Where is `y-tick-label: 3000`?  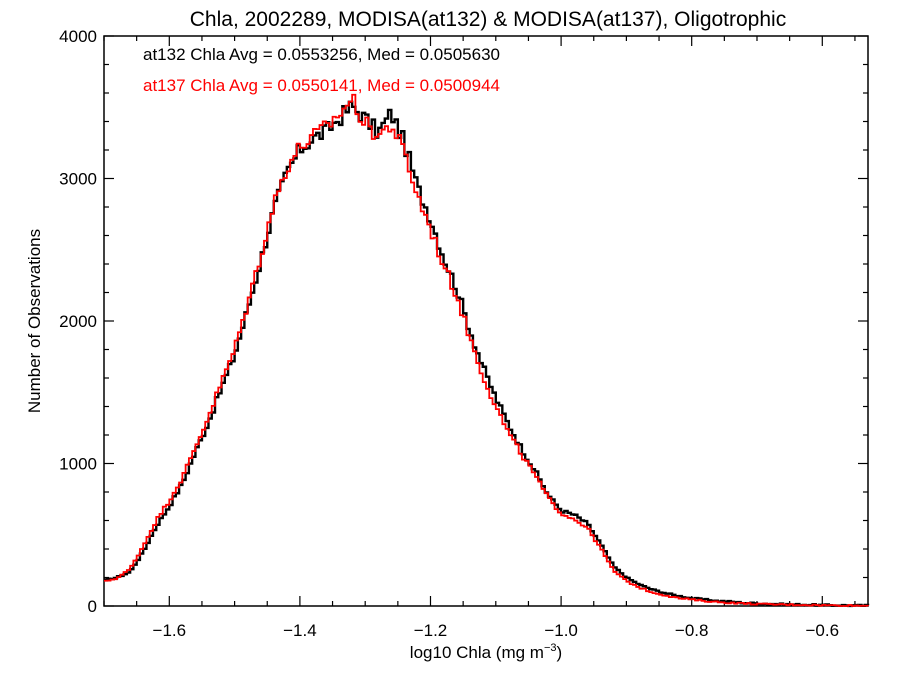
y-tick-label: 3000 is located at coordinates (78, 179).